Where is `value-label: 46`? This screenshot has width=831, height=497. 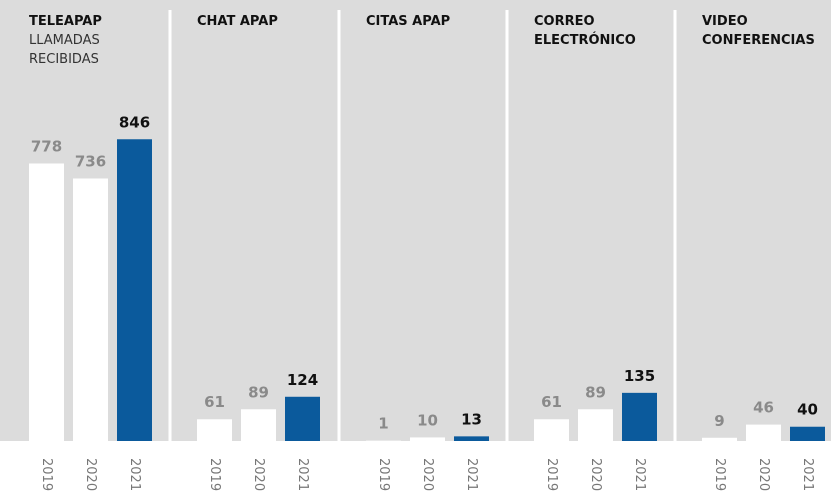 value-label: 46 is located at coordinates (763, 408).